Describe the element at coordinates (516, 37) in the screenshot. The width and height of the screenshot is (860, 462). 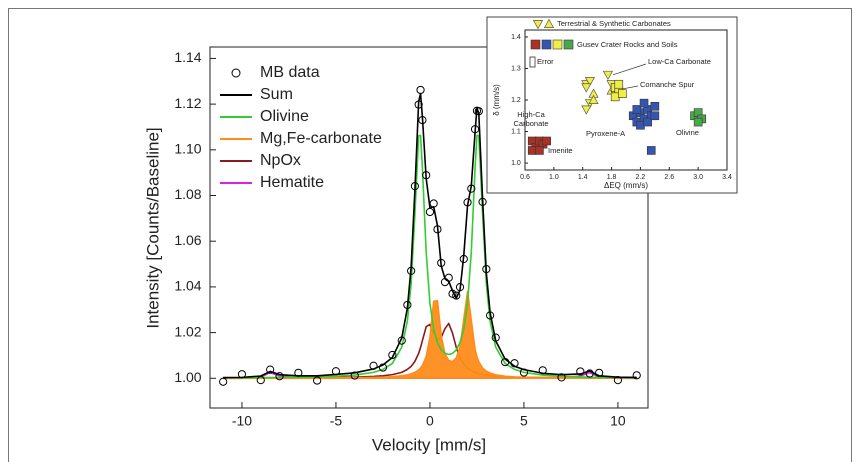
I see `y-tick-label: 1.4` at that location.